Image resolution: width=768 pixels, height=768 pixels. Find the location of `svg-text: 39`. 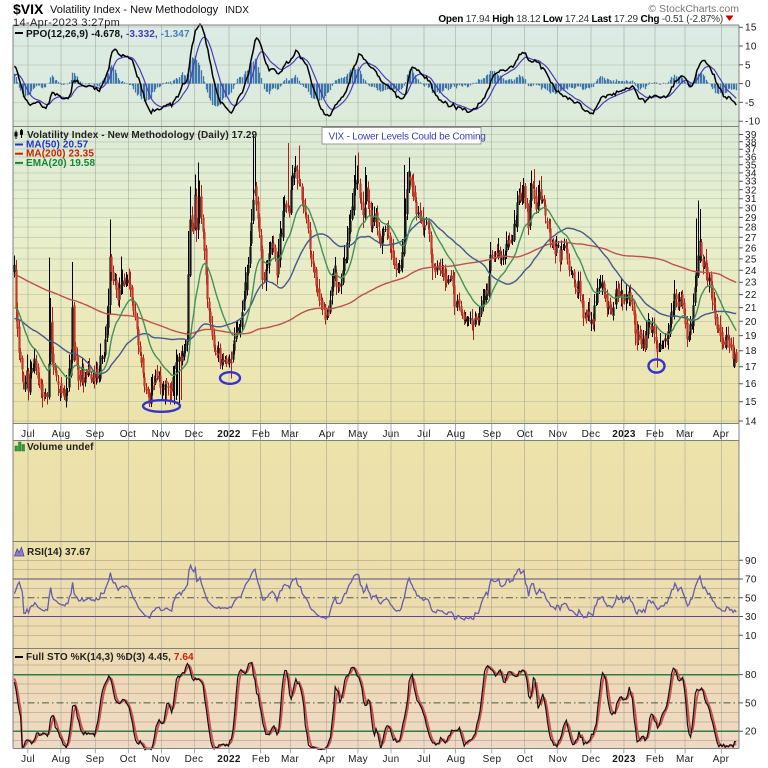

svg-text: 39 is located at coordinates (751, 135).